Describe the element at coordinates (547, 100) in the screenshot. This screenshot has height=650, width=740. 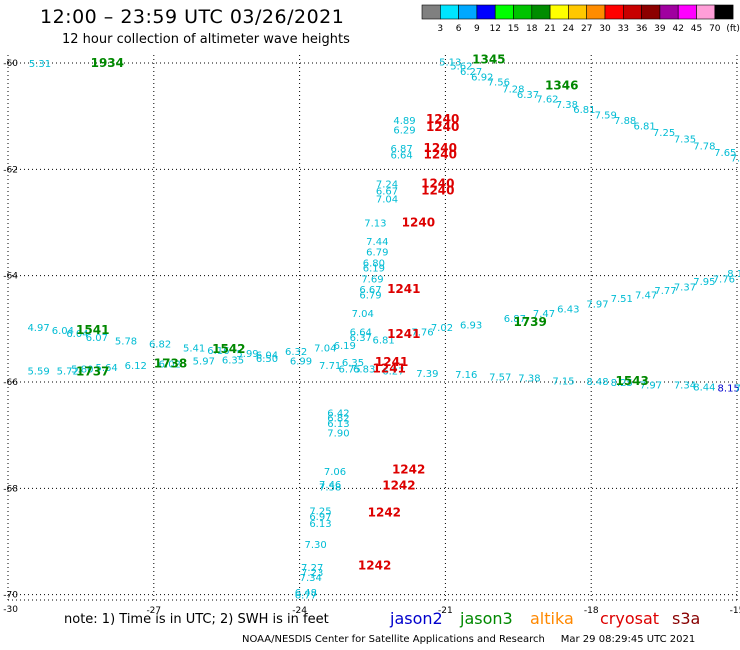
I see `wave-height-value: 7.62` at that location.